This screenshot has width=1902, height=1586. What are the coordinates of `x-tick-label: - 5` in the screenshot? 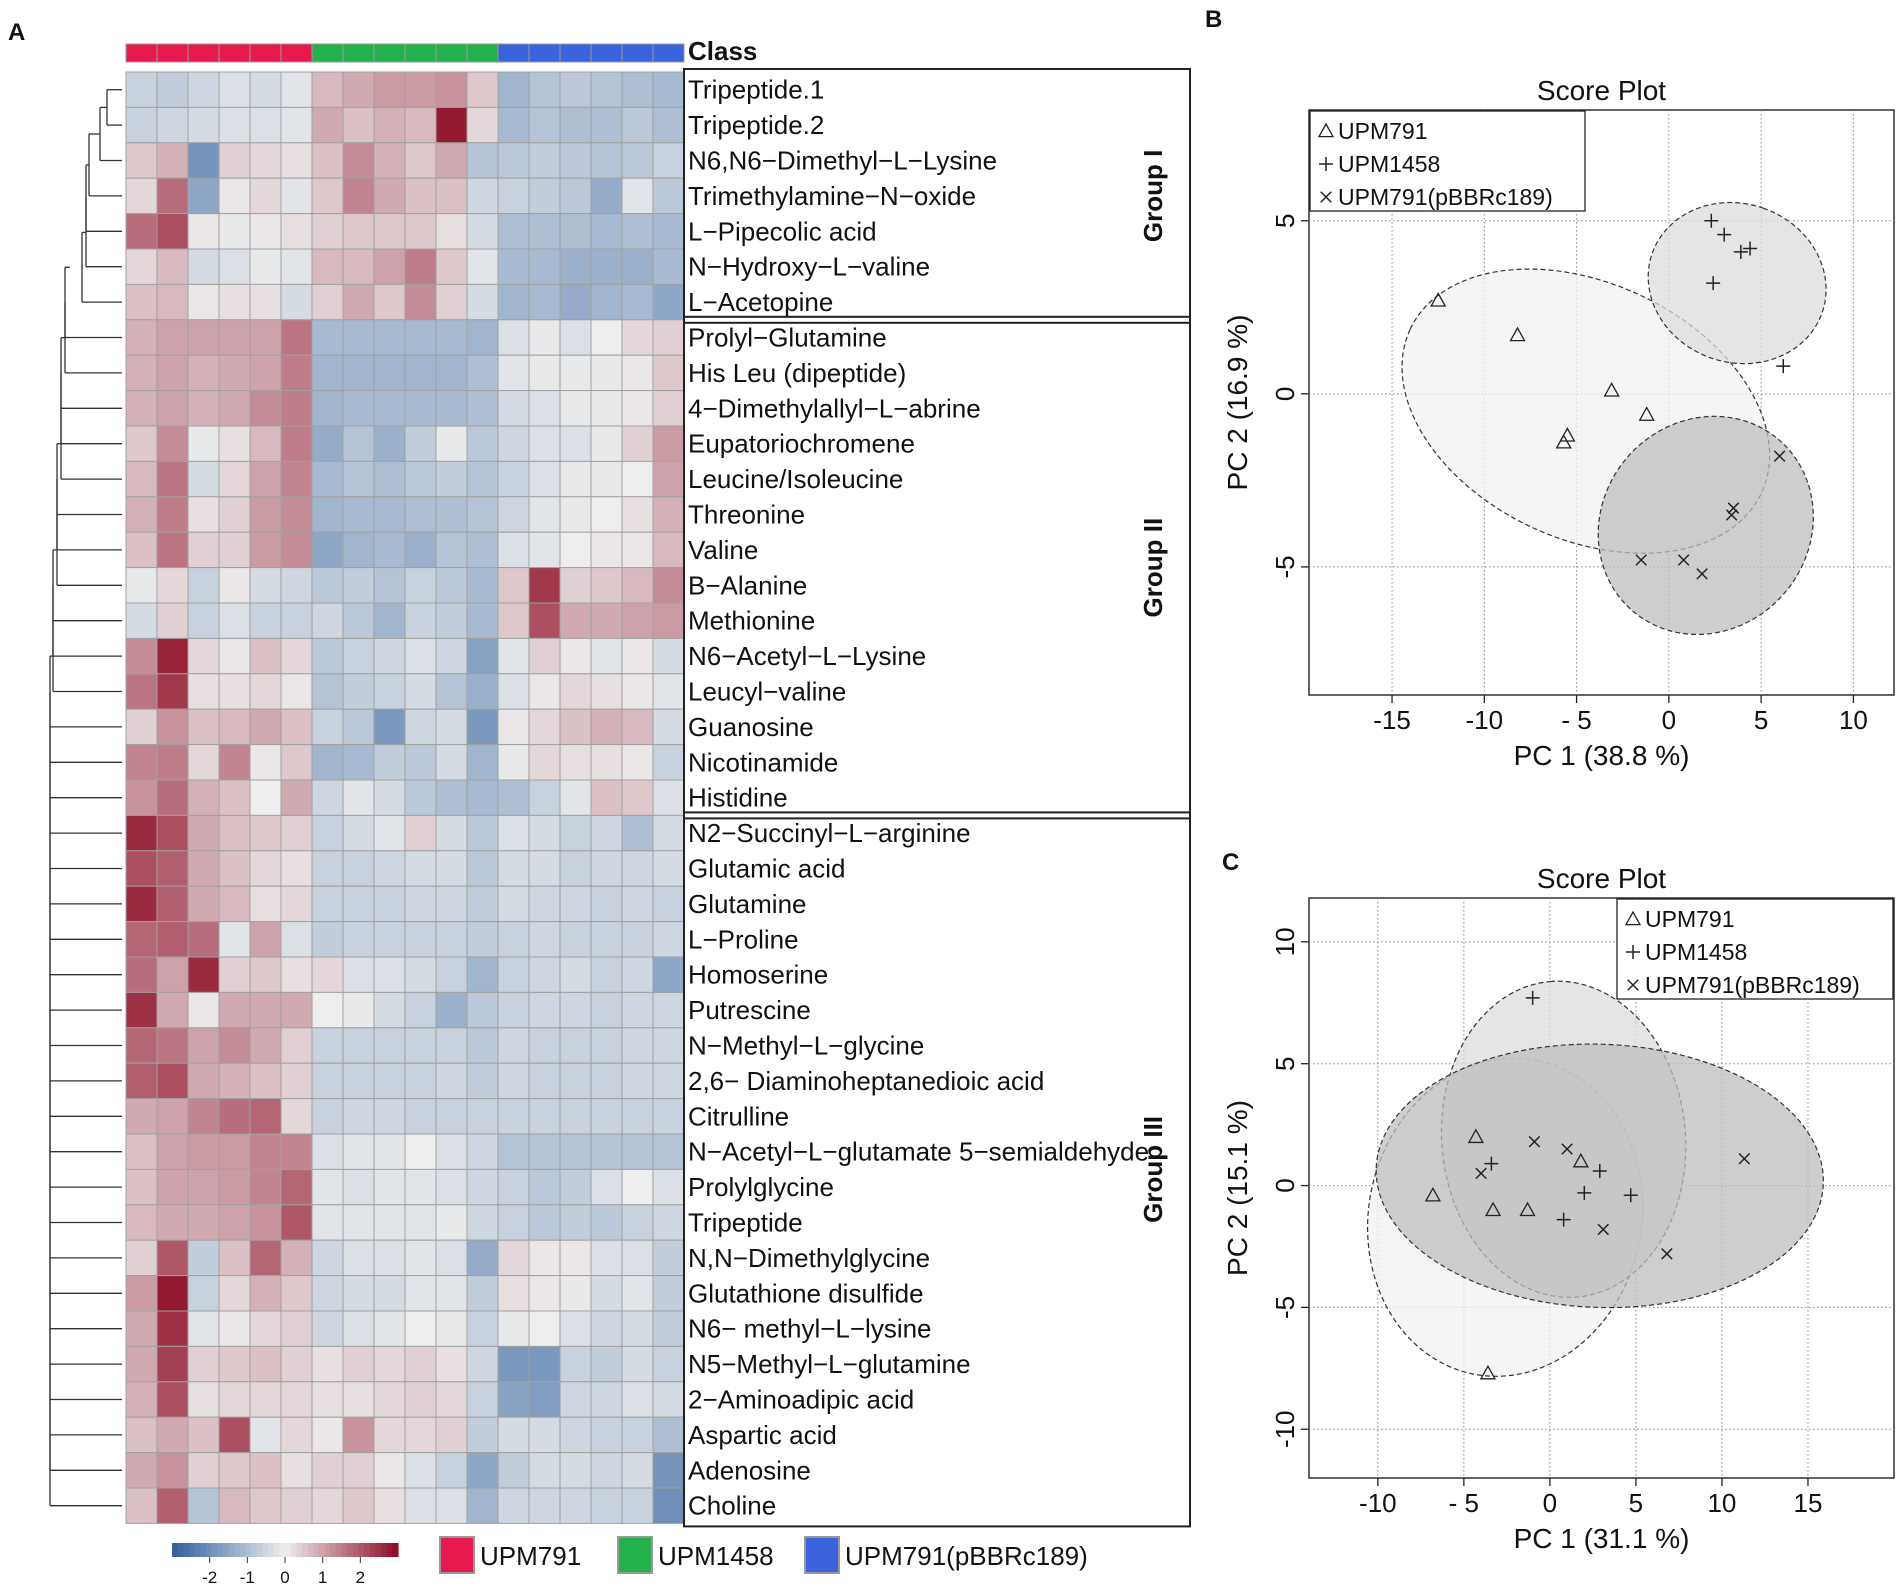 It's located at (1576, 720).